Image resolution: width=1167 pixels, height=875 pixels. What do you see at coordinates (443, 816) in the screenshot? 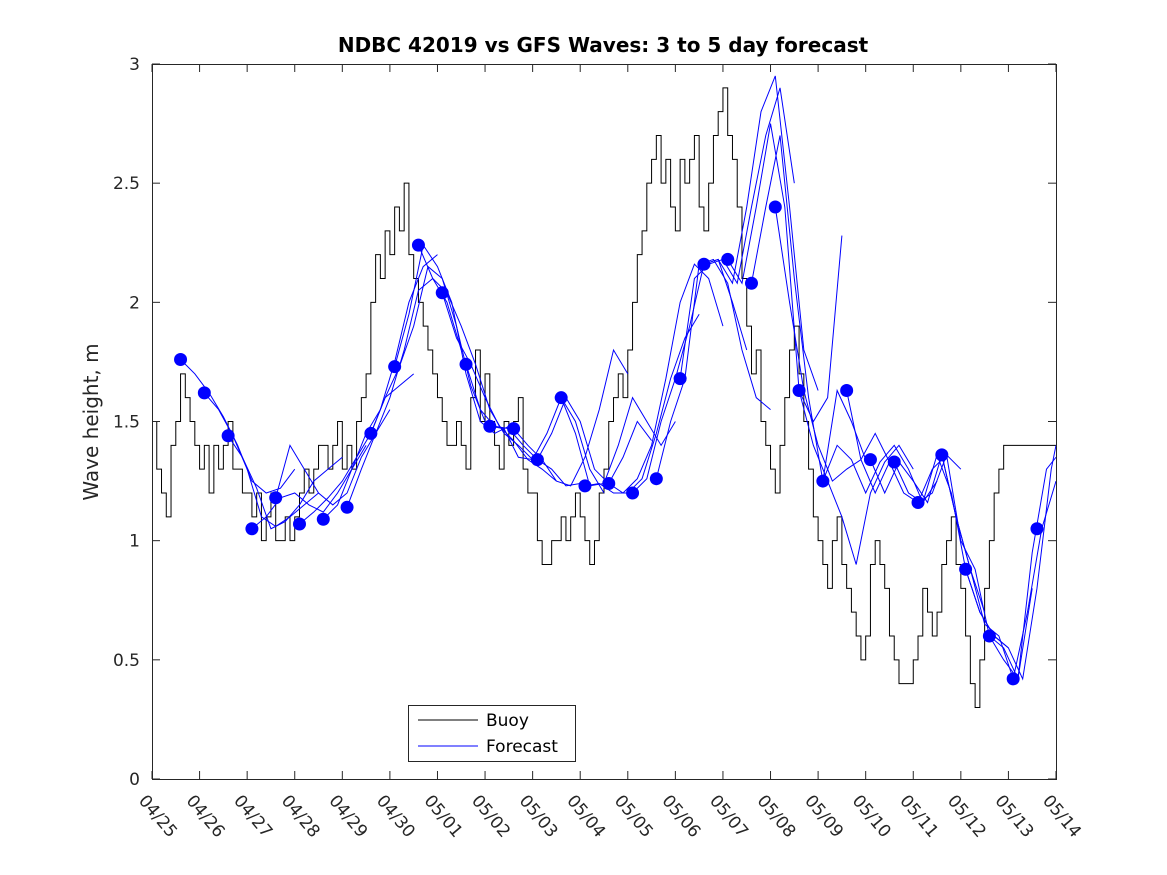
I see `x-tick-label: 05/01` at bounding box center [443, 816].